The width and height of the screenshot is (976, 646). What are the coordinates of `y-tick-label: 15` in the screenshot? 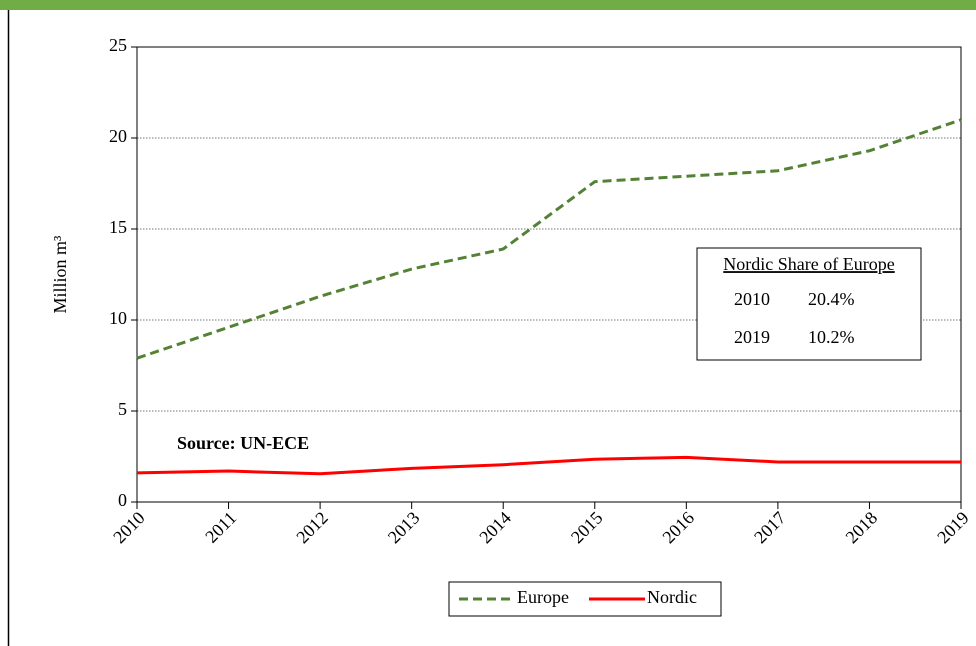 It's located at (118, 227).